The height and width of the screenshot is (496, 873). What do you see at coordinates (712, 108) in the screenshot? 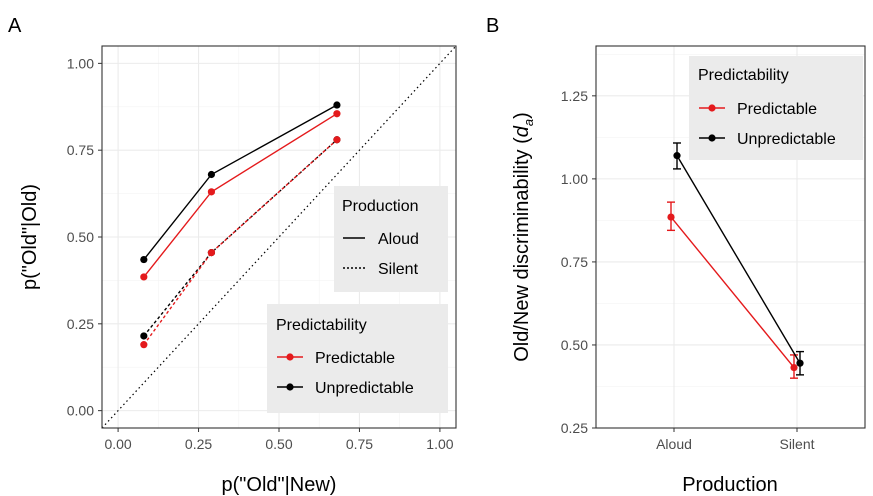
I see `b-legend-key-predictable-point` at bounding box center [712, 108].